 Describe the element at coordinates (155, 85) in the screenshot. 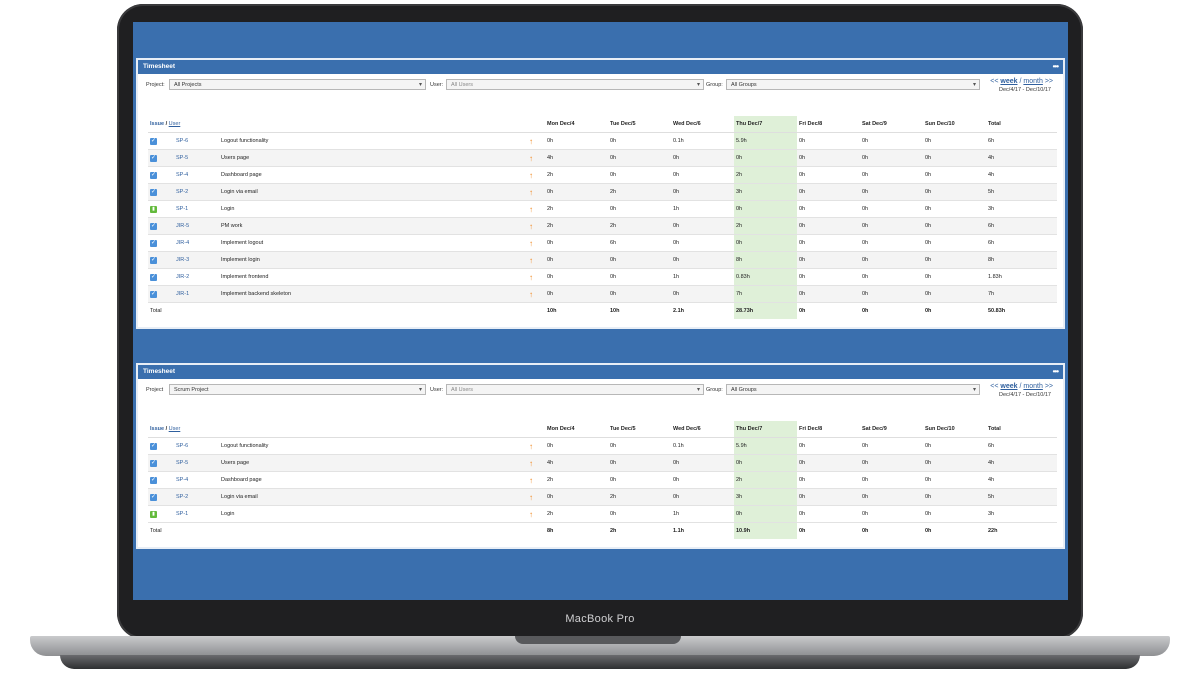

I see `project-label: Project:` at that location.